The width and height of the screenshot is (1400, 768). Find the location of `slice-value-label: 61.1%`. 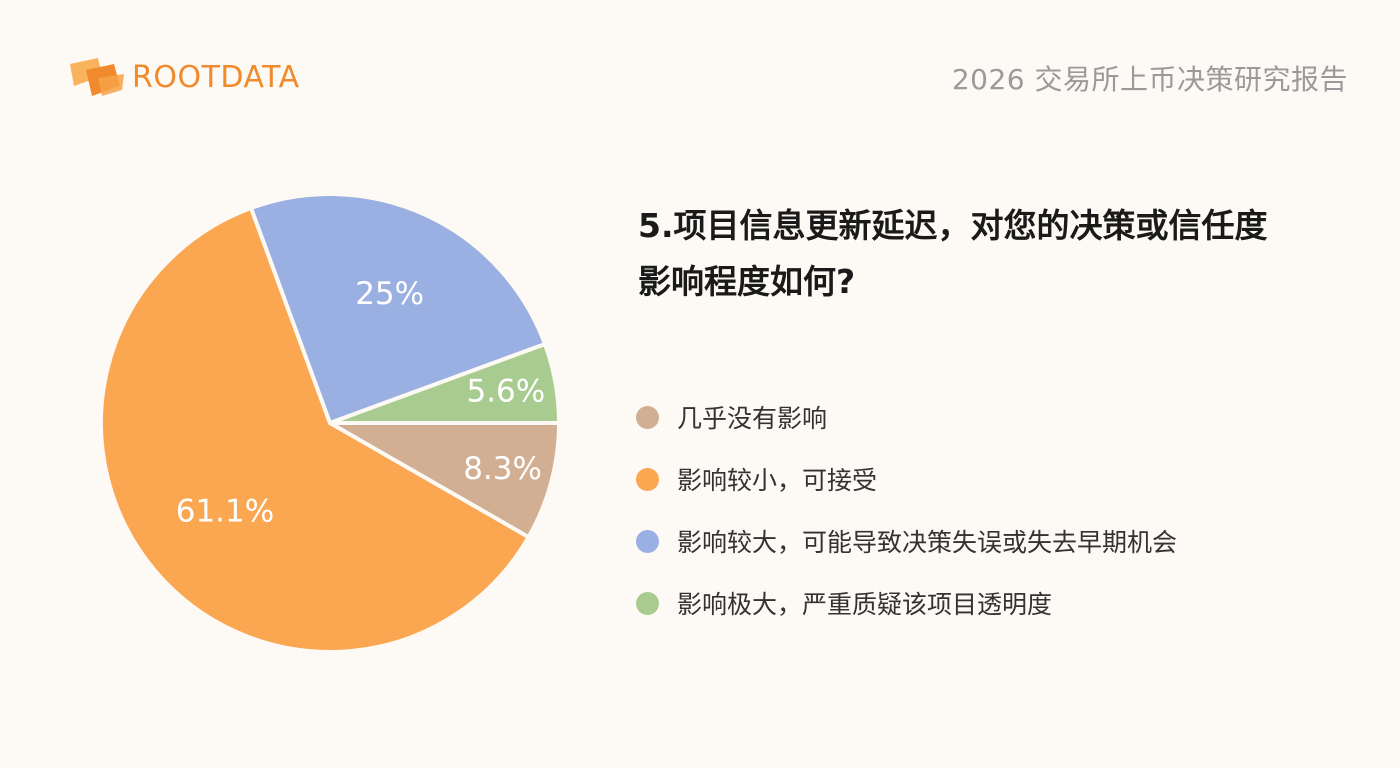

slice-value-label: 61.1% is located at coordinates (225, 512).